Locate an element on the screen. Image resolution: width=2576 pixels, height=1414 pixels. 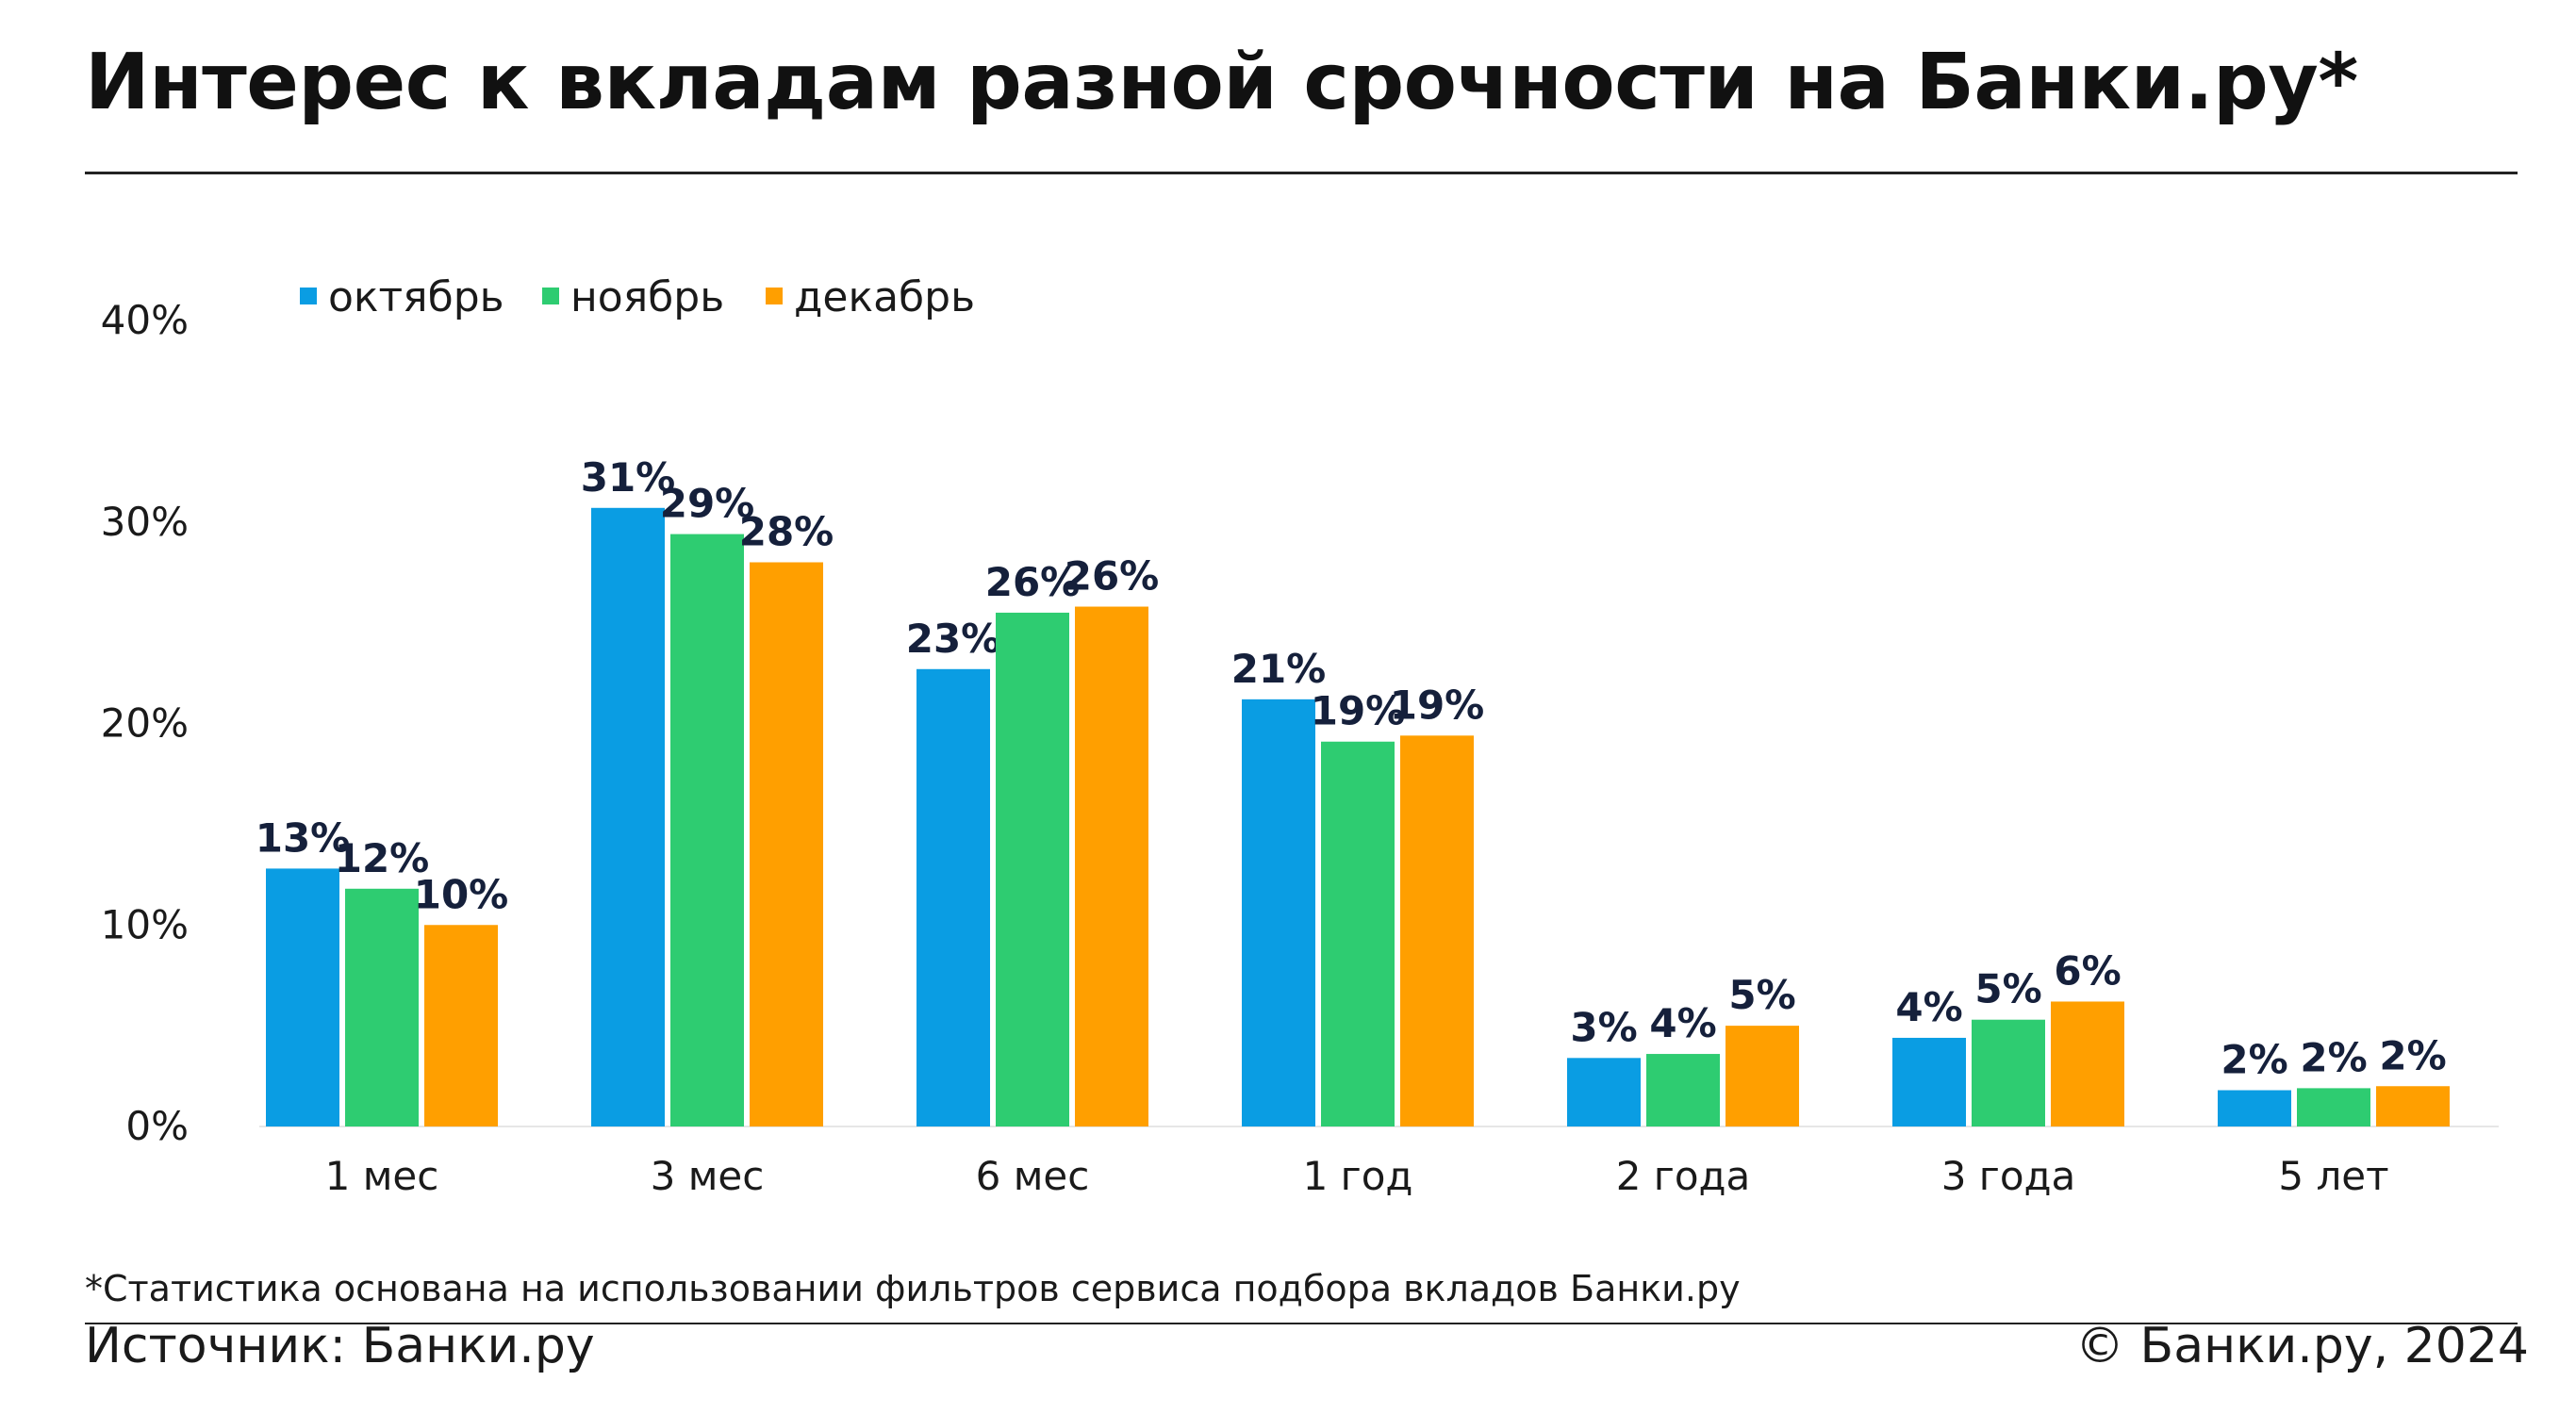
x-tick-label: 1 мес is located at coordinates (382, 1176).